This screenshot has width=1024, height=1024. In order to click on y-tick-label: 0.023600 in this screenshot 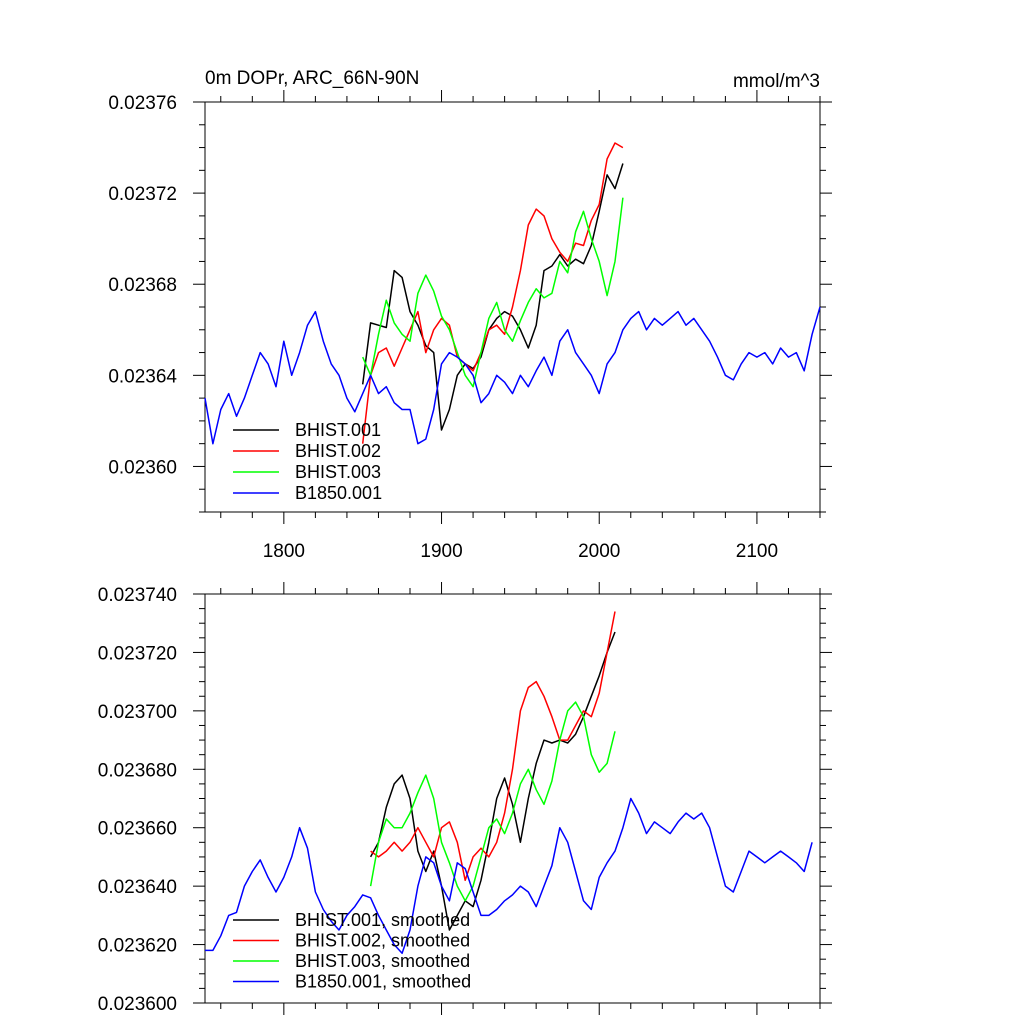, I will do `click(137, 1004)`.